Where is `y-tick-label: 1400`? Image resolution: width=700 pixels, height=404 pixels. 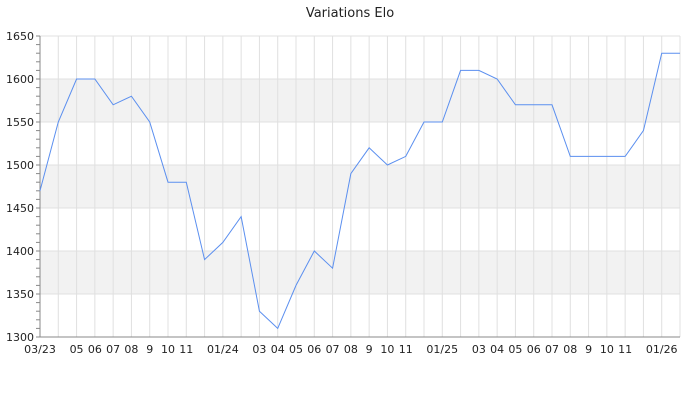 y-tick-label: 1400 is located at coordinates (20, 251).